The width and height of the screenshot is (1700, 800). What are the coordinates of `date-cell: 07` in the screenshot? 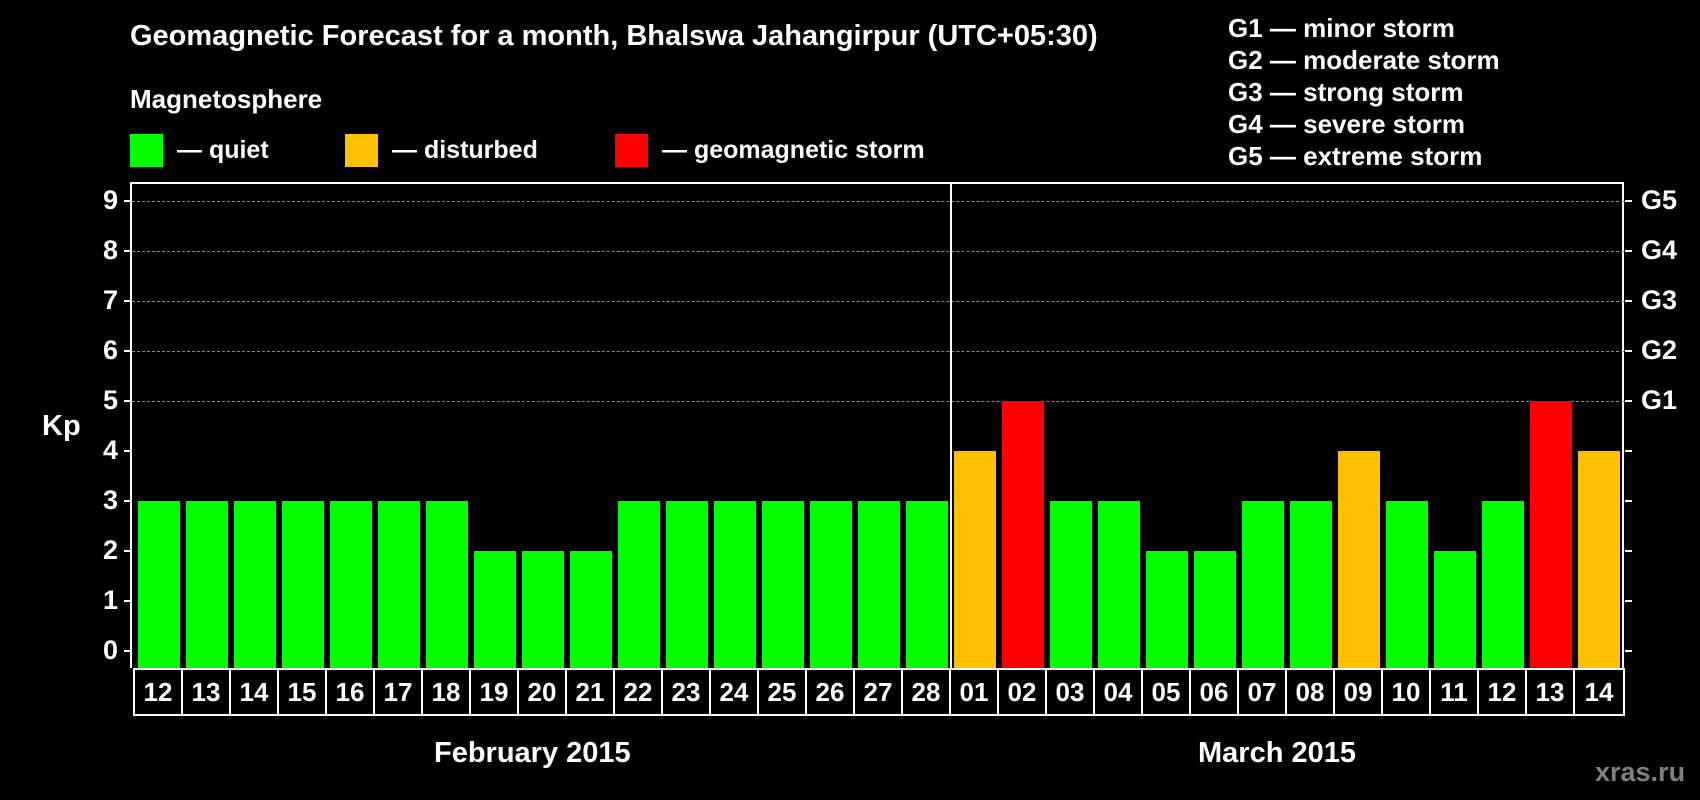 It's located at (1263, 692).